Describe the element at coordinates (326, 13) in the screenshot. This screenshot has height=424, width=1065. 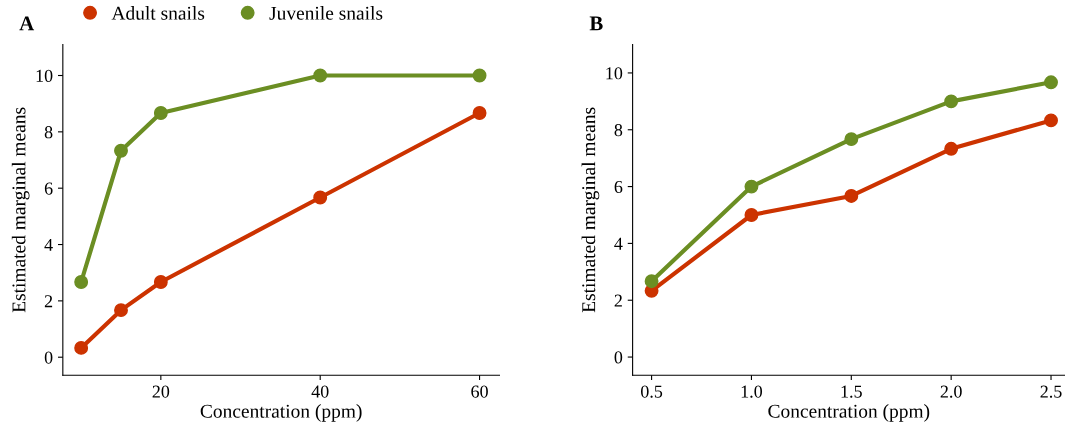
I see `legend-label: Juvenile snails` at that location.